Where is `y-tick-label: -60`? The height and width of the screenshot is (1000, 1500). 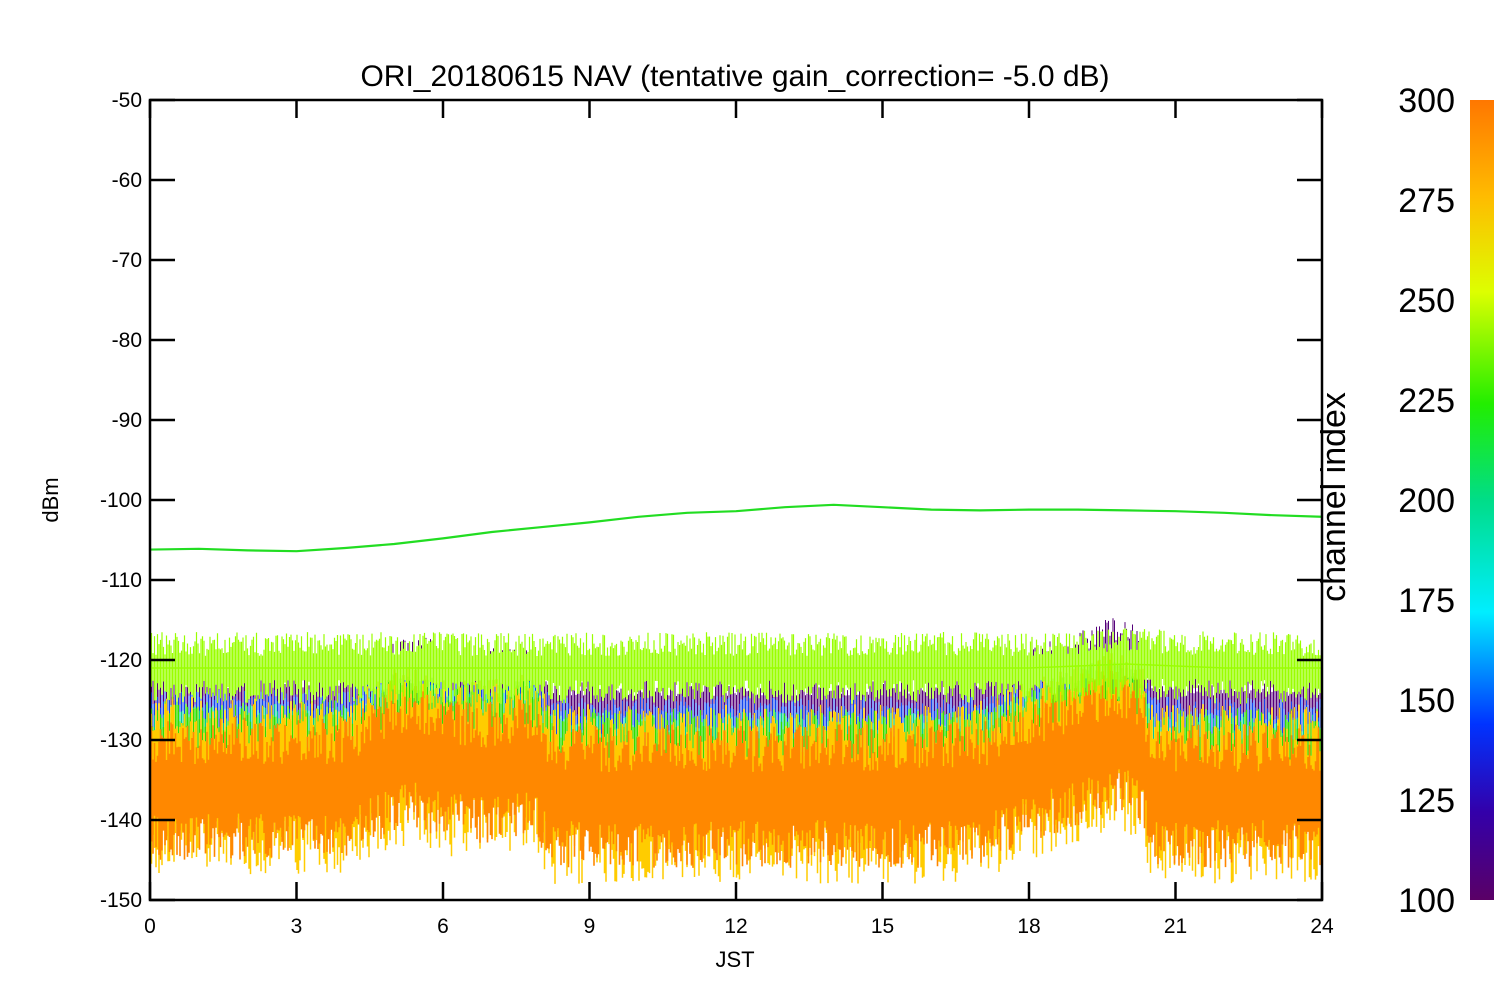
y-tick-label: -60 is located at coordinates (127, 180).